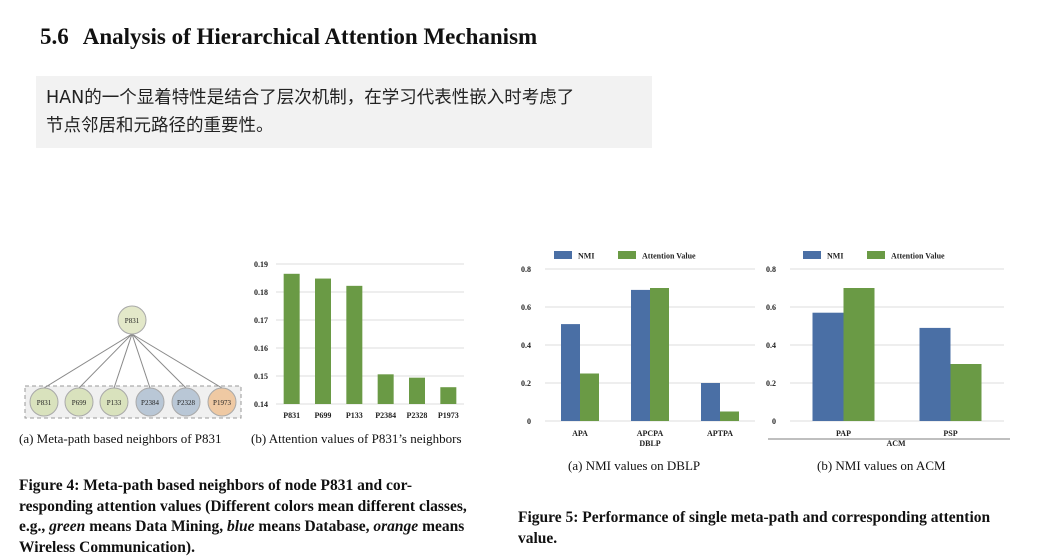 The image size is (1037, 560). I want to click on y-tick-label: 0.19, so click(261, 264).